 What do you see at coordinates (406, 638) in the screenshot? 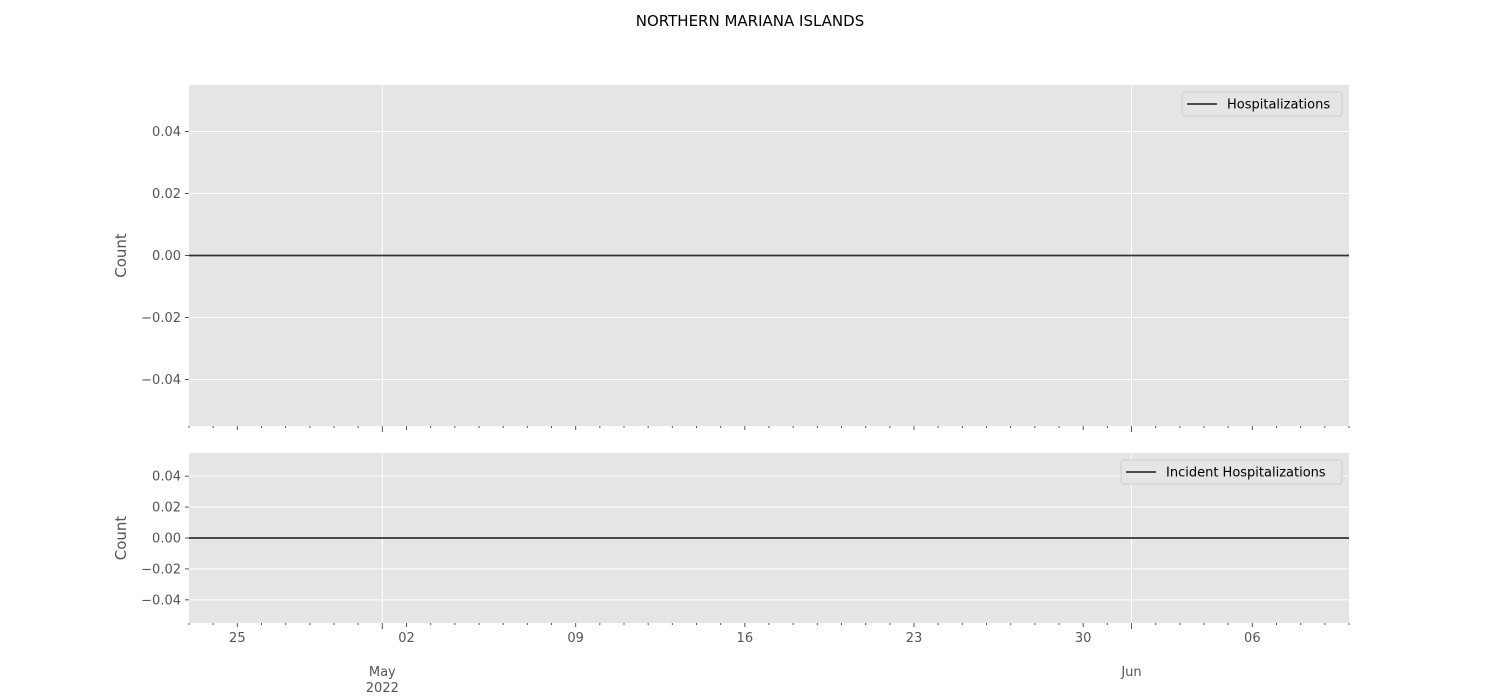
I see `x-minor-tick-label: 02` at bounding box center [406, 638].